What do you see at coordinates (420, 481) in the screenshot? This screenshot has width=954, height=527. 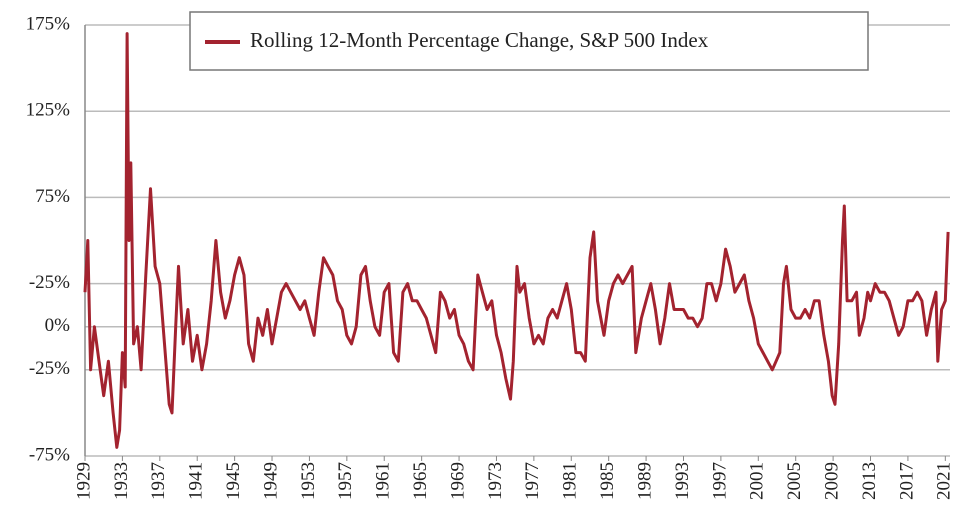 I see `x-tick-label: 1965` at bounding box center [420, 481].